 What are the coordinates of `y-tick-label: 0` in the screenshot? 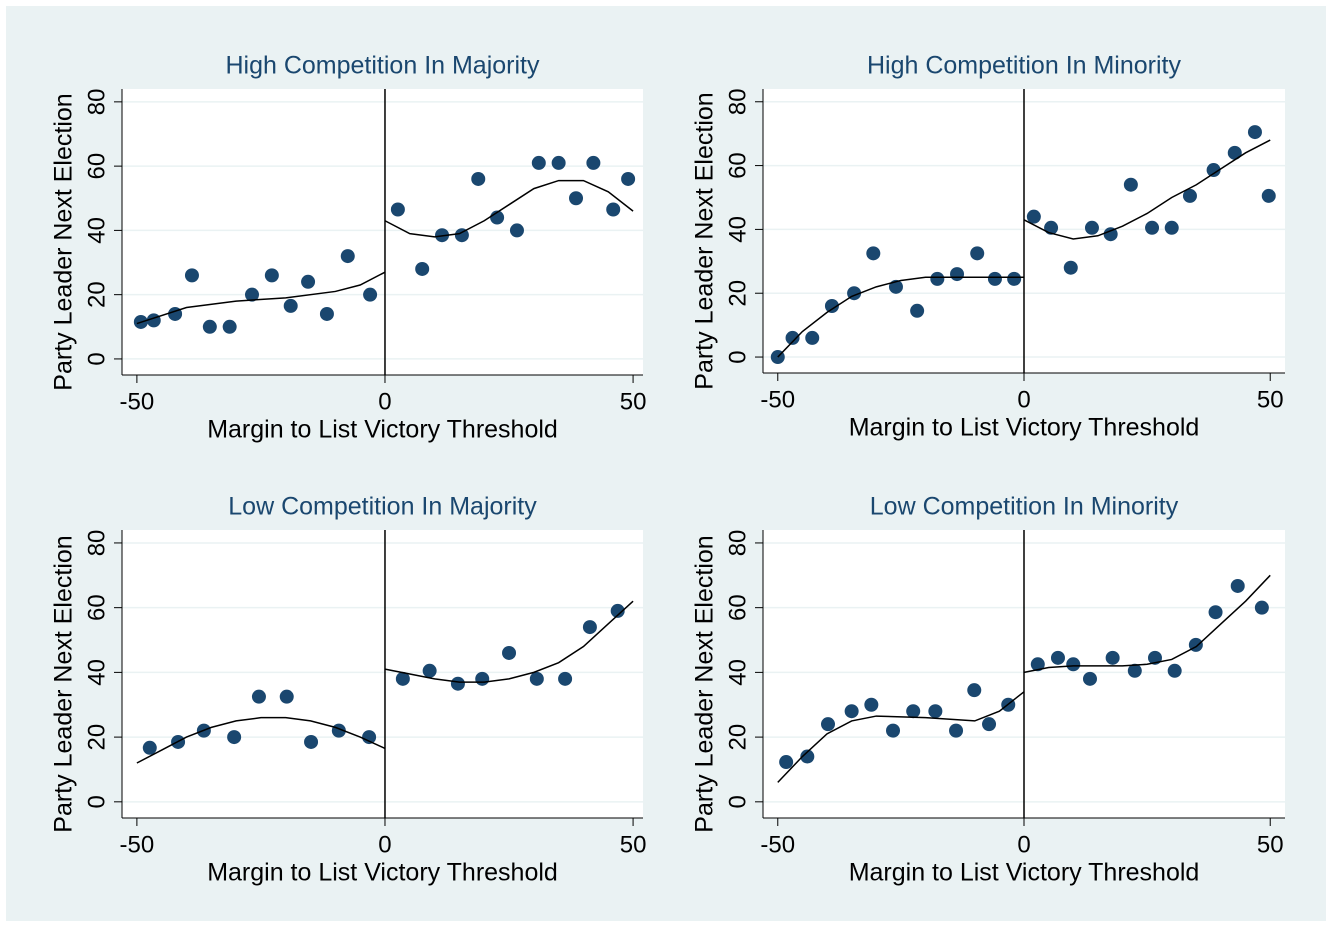 It's located at (96, 358).